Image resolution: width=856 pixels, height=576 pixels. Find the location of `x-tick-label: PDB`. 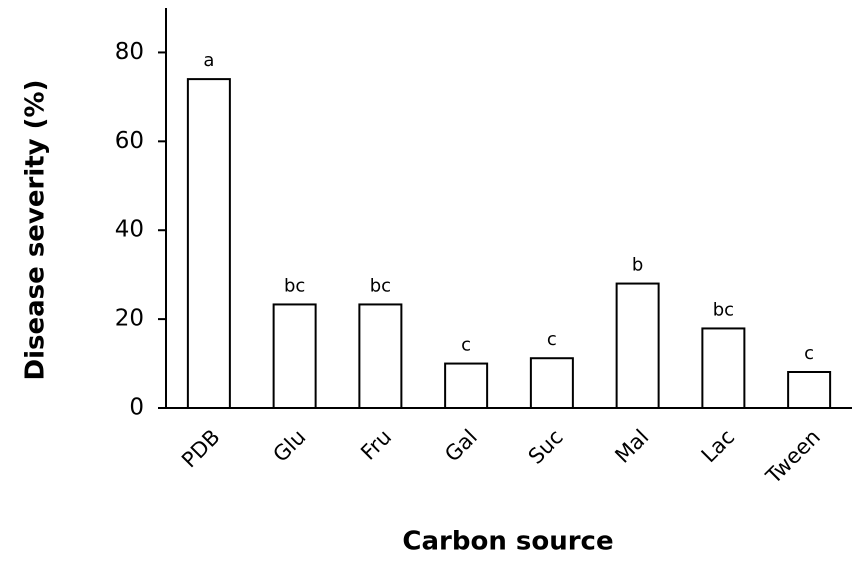

x-tick-label: PDB is located at coordinates (201, 449).